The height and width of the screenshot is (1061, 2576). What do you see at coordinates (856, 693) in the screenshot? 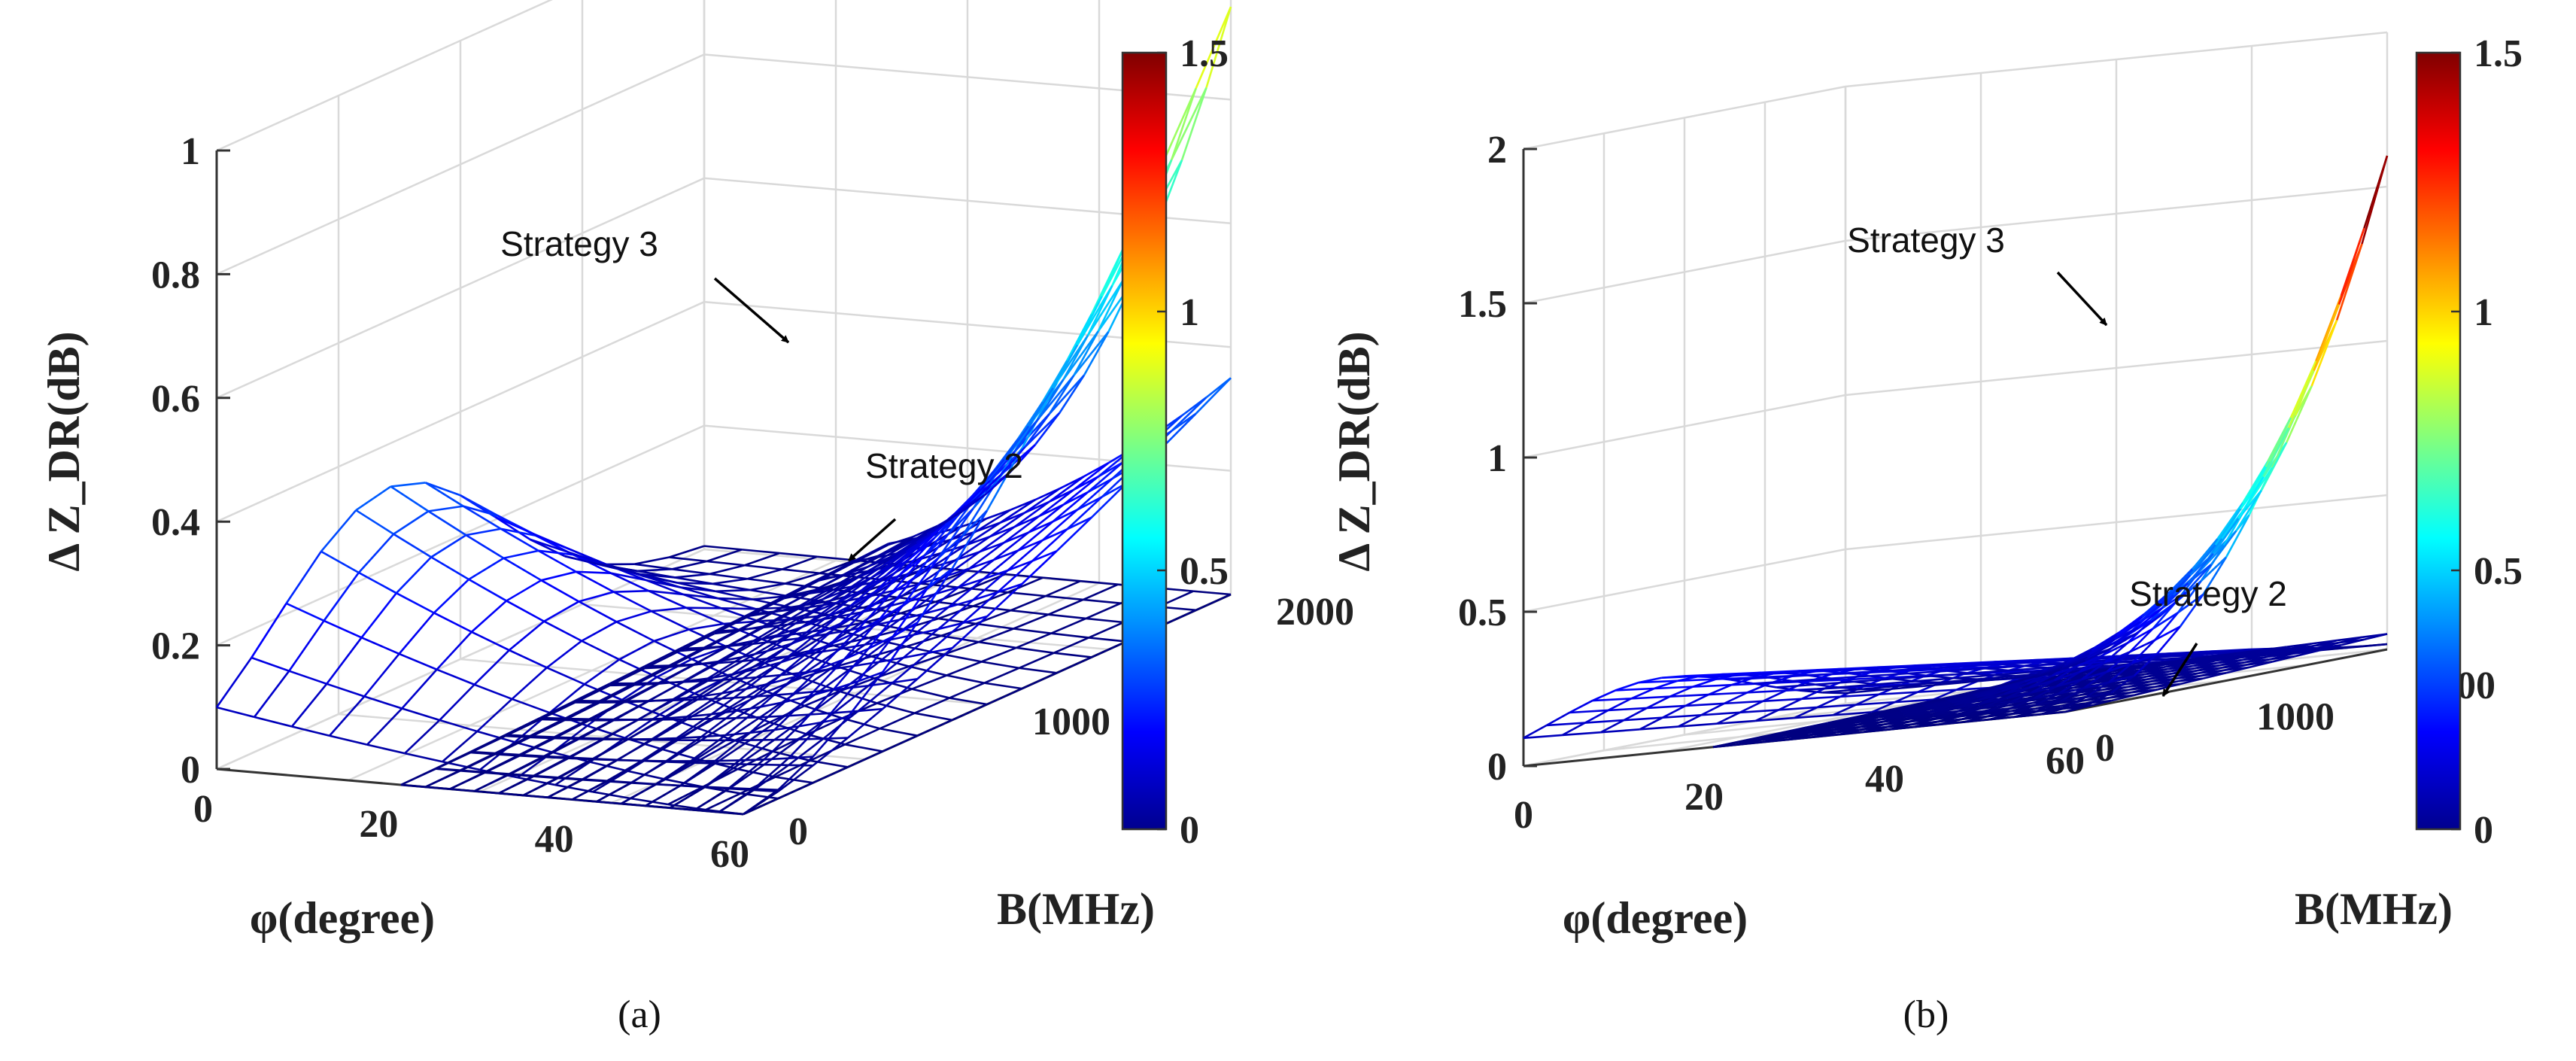
I see `floor-grid-u` at bounding box center [856, 693].